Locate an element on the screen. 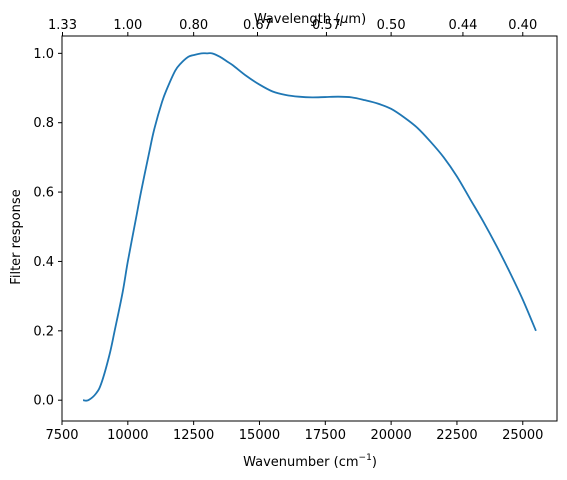 The height and width of the screenshot is (480, 567). x-tick-label: 15000 is located at coordinates (259, 435).